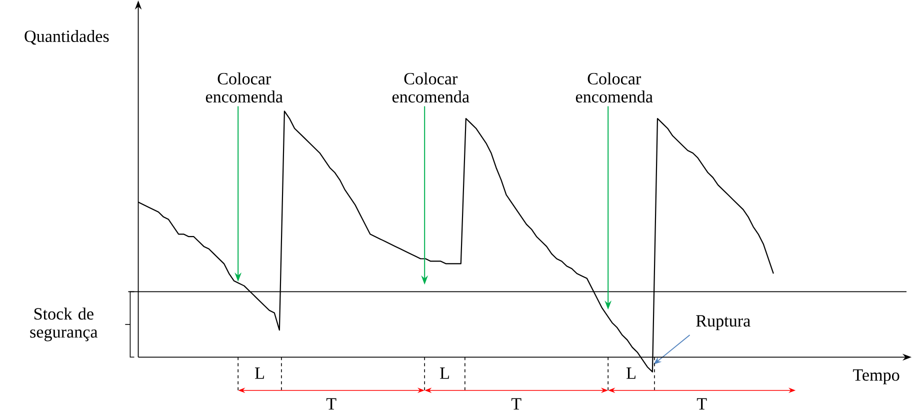  Describe the element at coordinates (876, 376) in the screenshot. I see `x-axis-title: Tempo` at that location.